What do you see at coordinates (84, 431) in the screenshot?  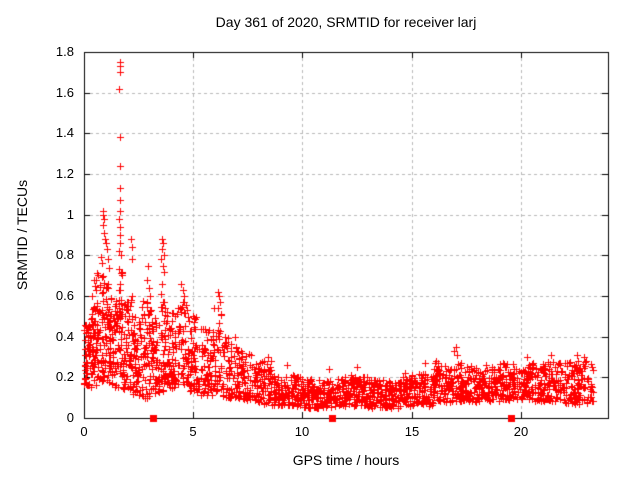 I see `x-tick-label: 0` at bounding box center [84, 431].